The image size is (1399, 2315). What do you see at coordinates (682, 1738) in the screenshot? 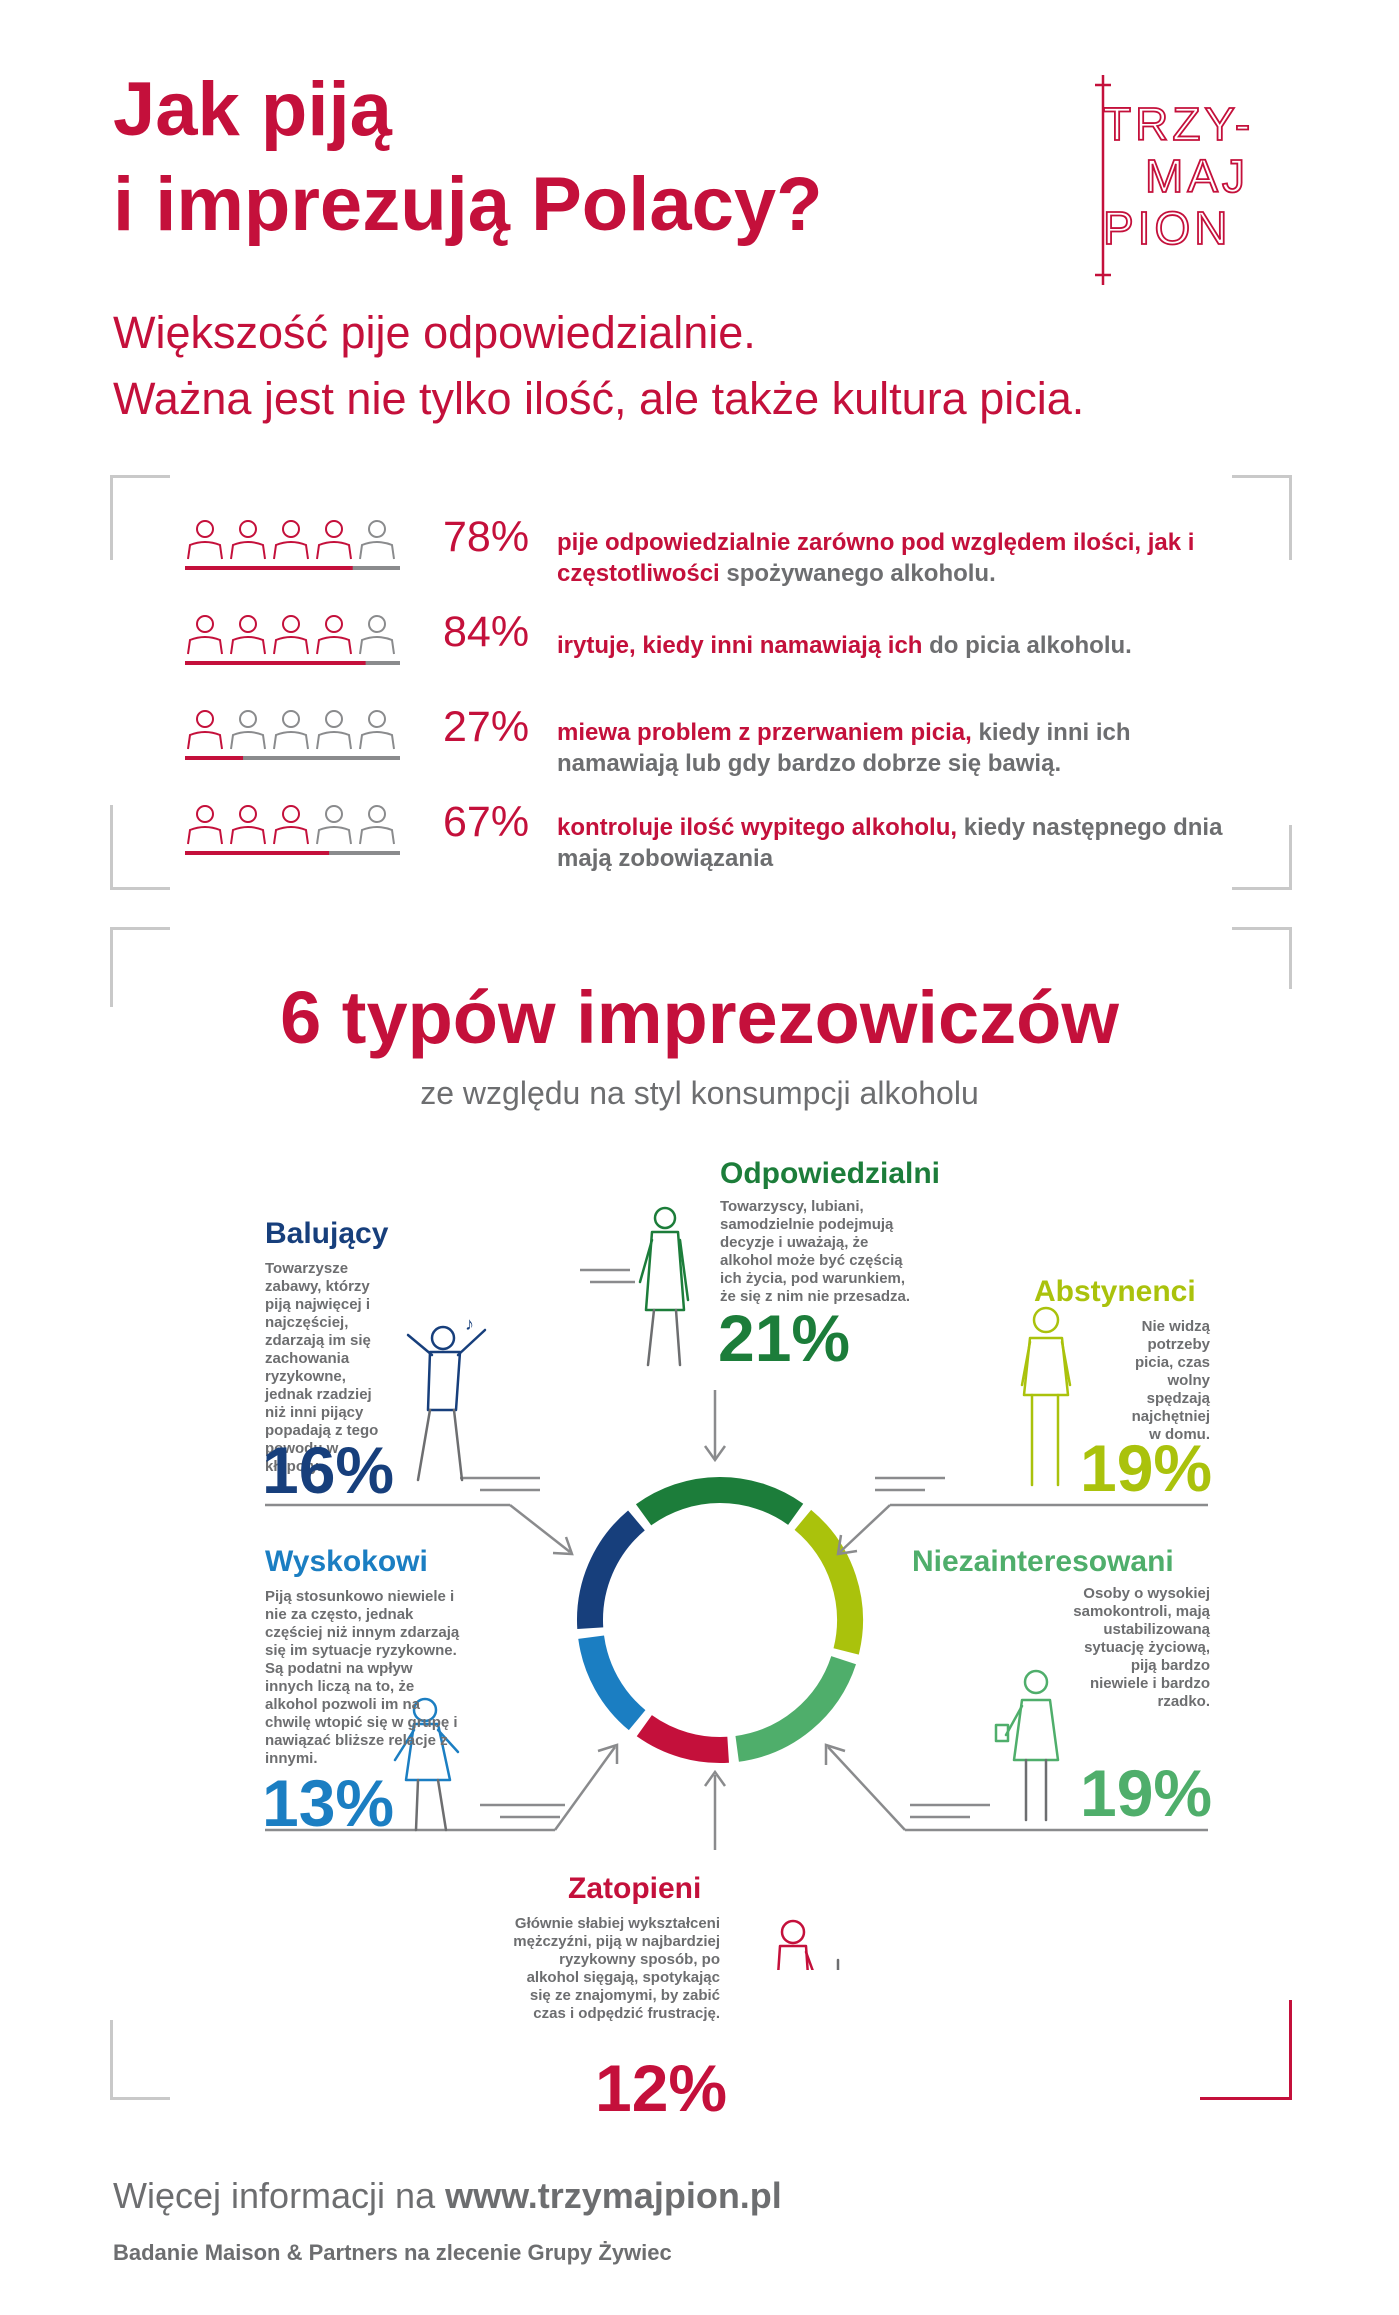
I see `donut-segment-zatopieni` at bounding box center [682, 1738].